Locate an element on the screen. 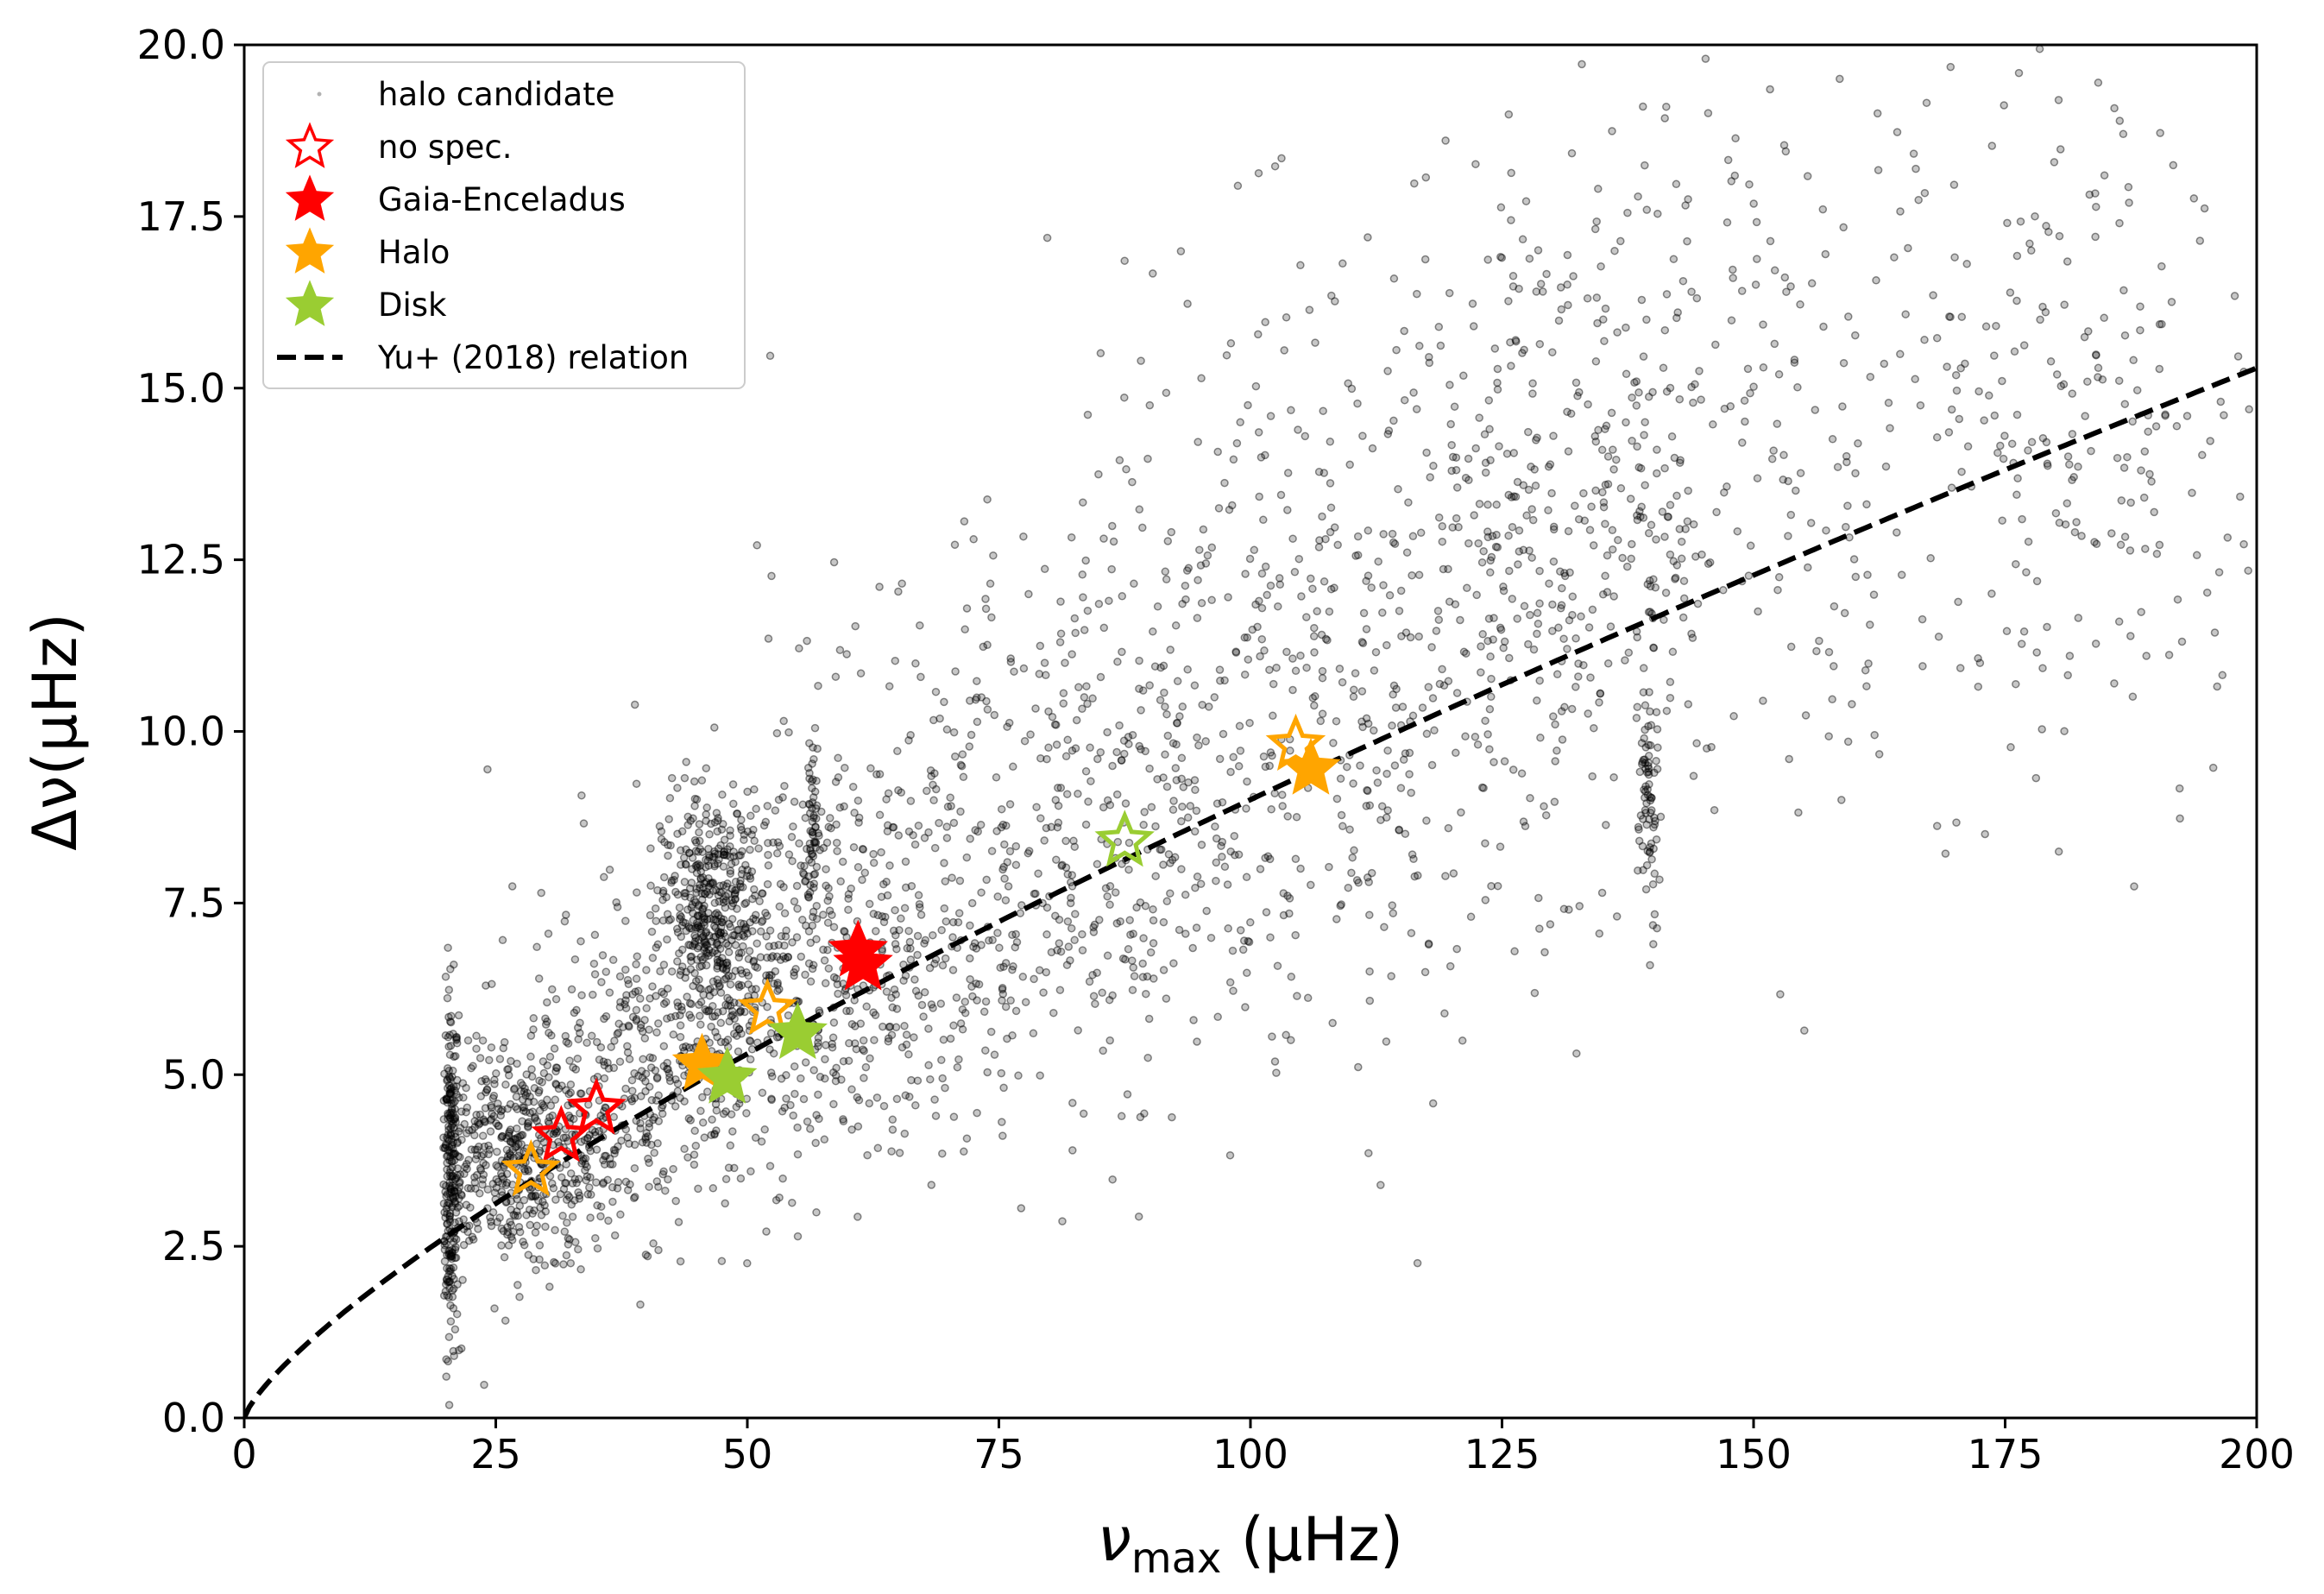 This screenshot has width=2324, height=1594. y-tick-label: 10.0 is located at coordinates (181, 732).